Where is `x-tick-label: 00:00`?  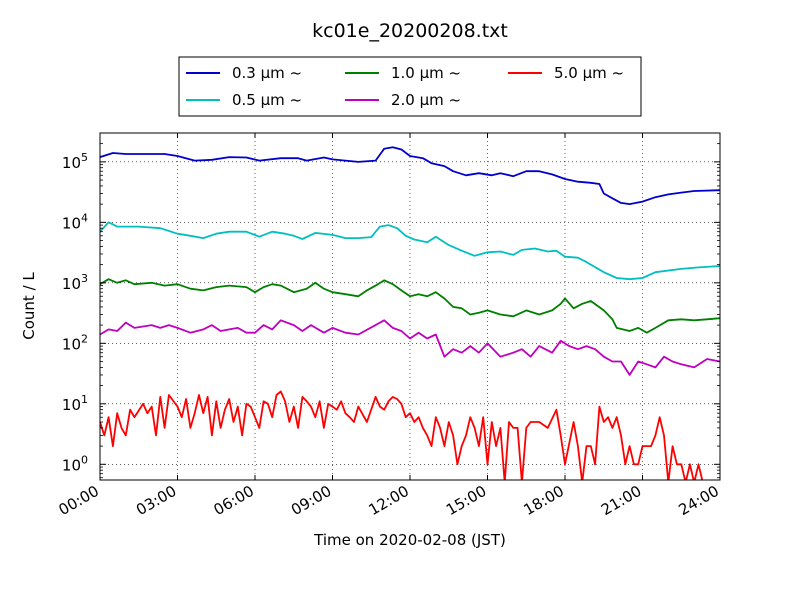
x-tick-label: 00:00 is located at coordinates (79, 500).